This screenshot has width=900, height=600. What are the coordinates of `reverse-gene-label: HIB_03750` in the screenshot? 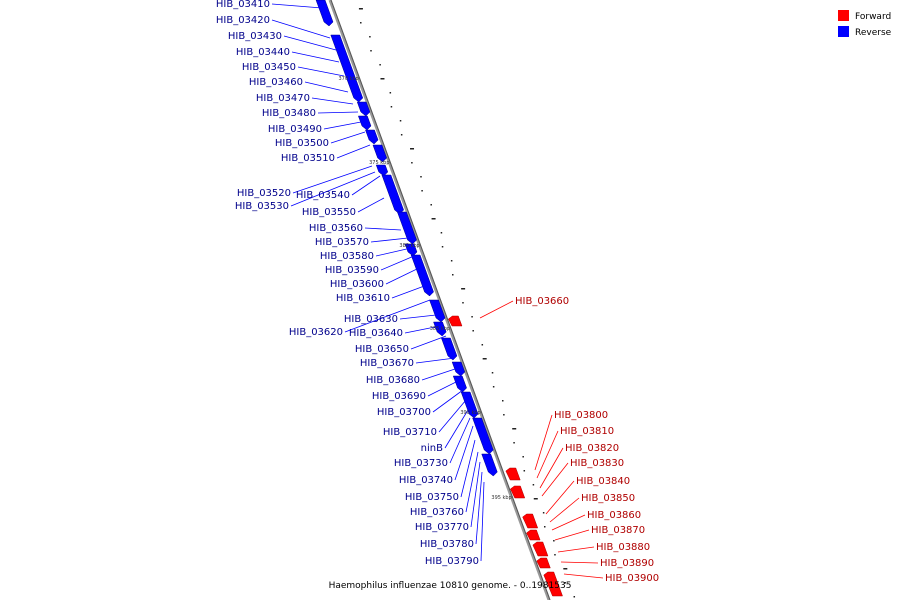 It's located at (432, 497).